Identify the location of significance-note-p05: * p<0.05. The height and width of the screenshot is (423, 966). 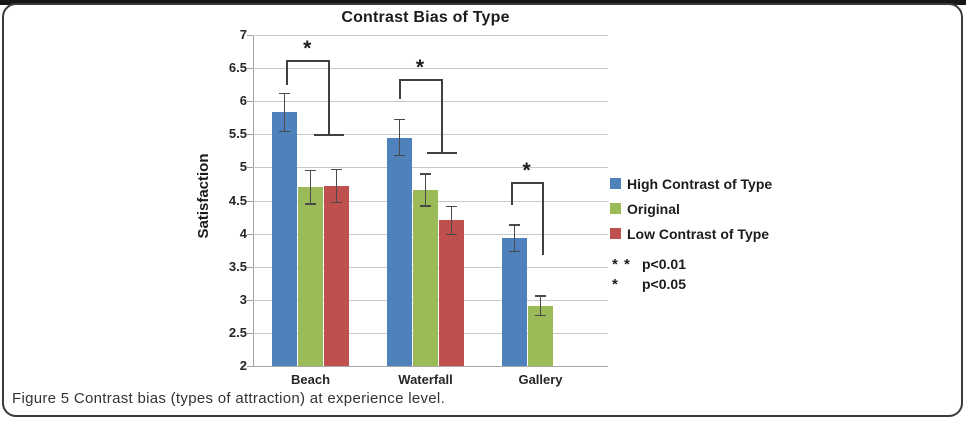
(691, 284).